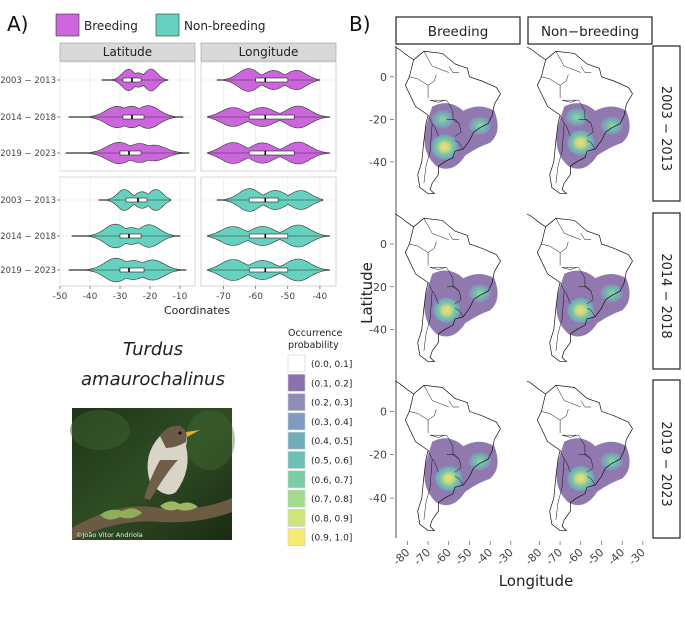 The image size is (685, 622). What do you see at coordinates (255, 297) in the screenshot?
I see `x-tick-label: -60` at bounding box center [255, 297].